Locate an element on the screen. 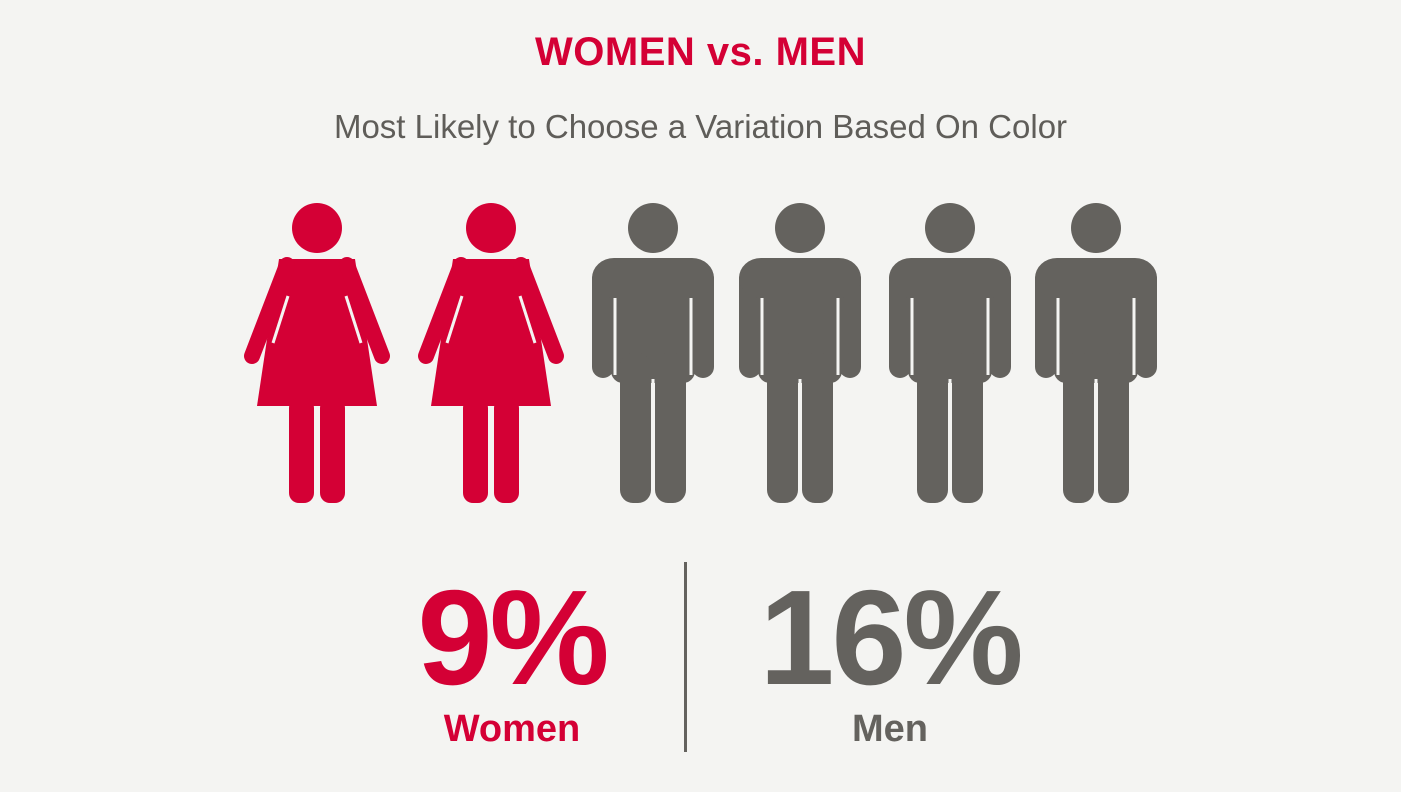 This screenshot has height=792, width=1401. divider is located at coordinates (685, 657).